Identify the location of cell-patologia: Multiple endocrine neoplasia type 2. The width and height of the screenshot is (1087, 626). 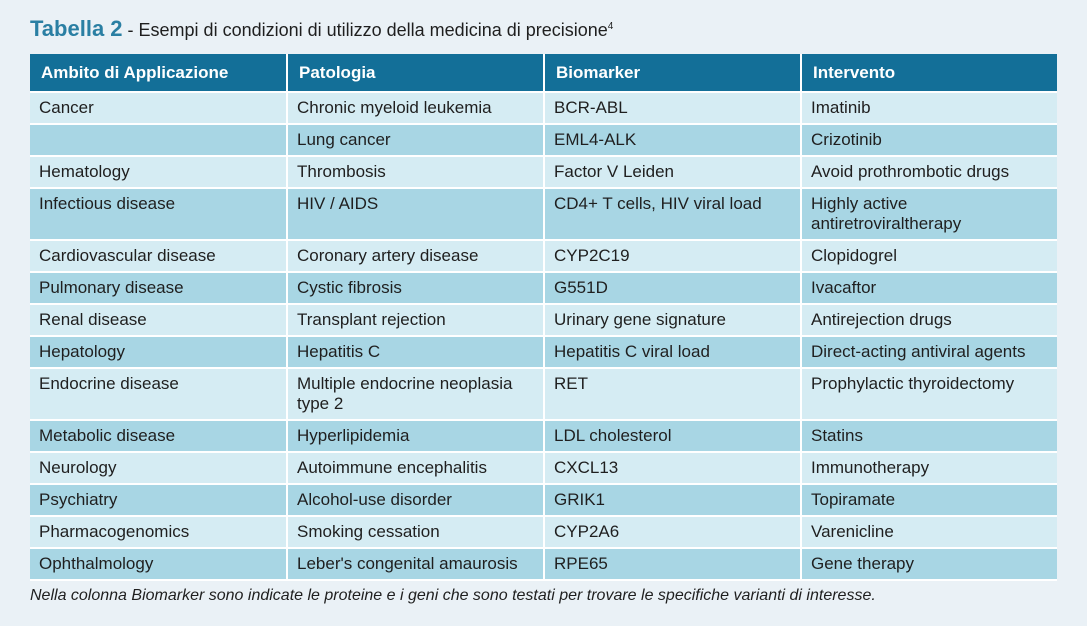
(416, 394).